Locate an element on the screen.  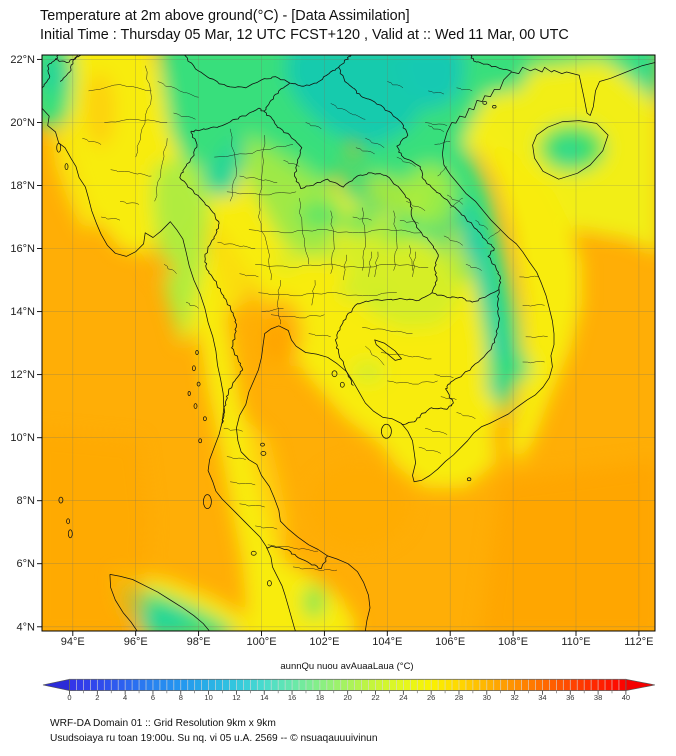
svg-text: 20°N is located at coordinates (22, 123).